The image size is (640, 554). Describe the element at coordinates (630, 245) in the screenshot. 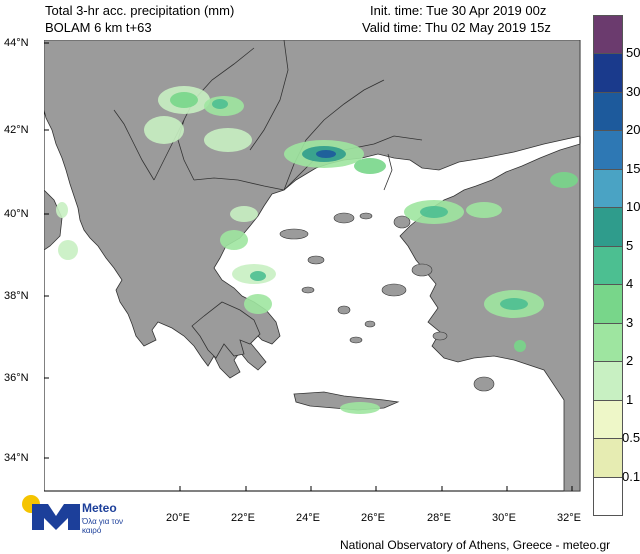

I see `colorbar-label: 5` at that location.